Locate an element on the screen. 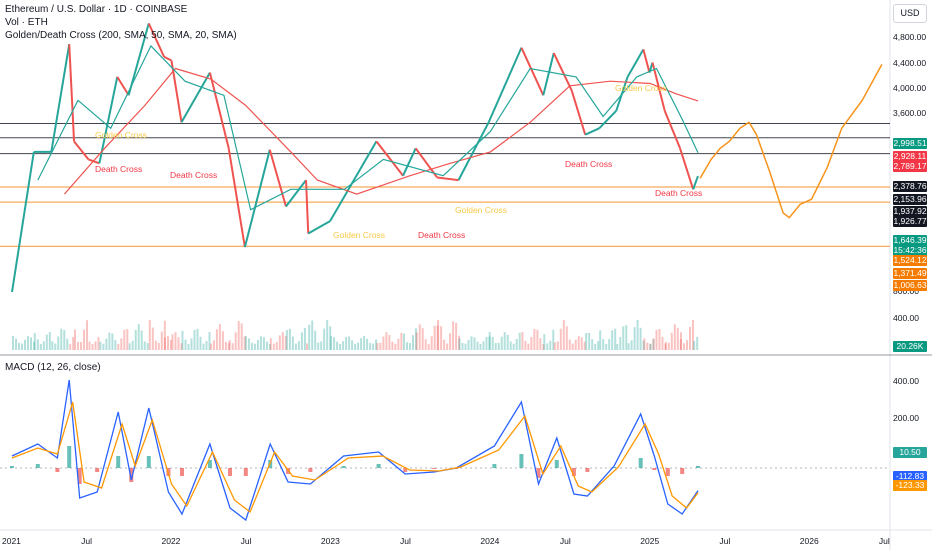 The image size is (932, 550). price-label: 1,646.39 is located at coordinates (910, 240).